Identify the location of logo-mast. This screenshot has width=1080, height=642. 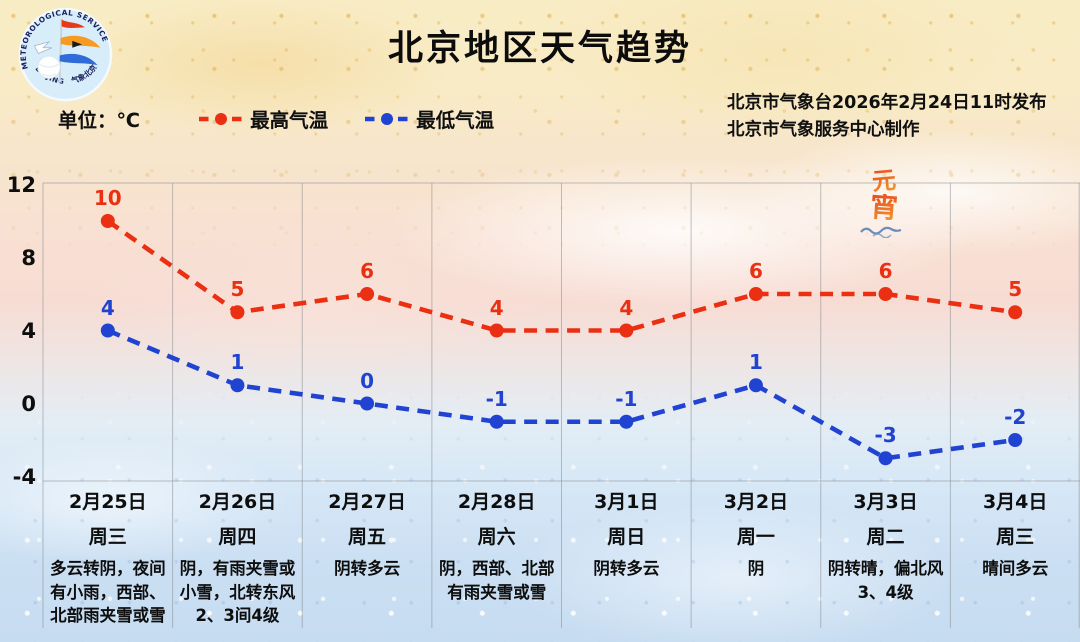
(60, 50).